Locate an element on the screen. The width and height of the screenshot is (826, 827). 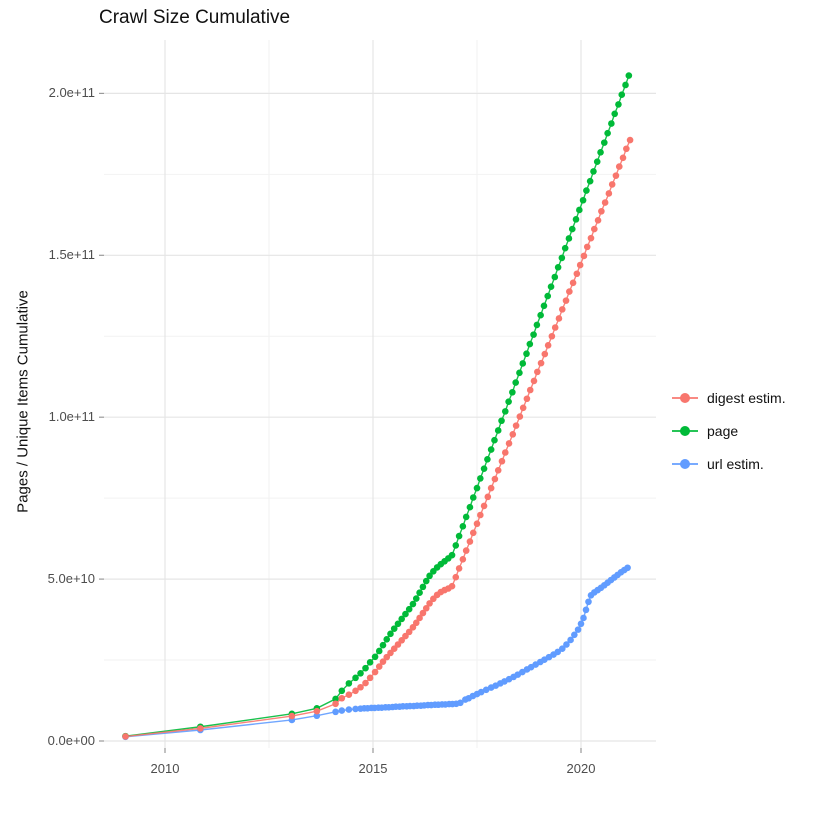
chart-title: Crawl Size Cumulative is located at coordinates (195, 17).